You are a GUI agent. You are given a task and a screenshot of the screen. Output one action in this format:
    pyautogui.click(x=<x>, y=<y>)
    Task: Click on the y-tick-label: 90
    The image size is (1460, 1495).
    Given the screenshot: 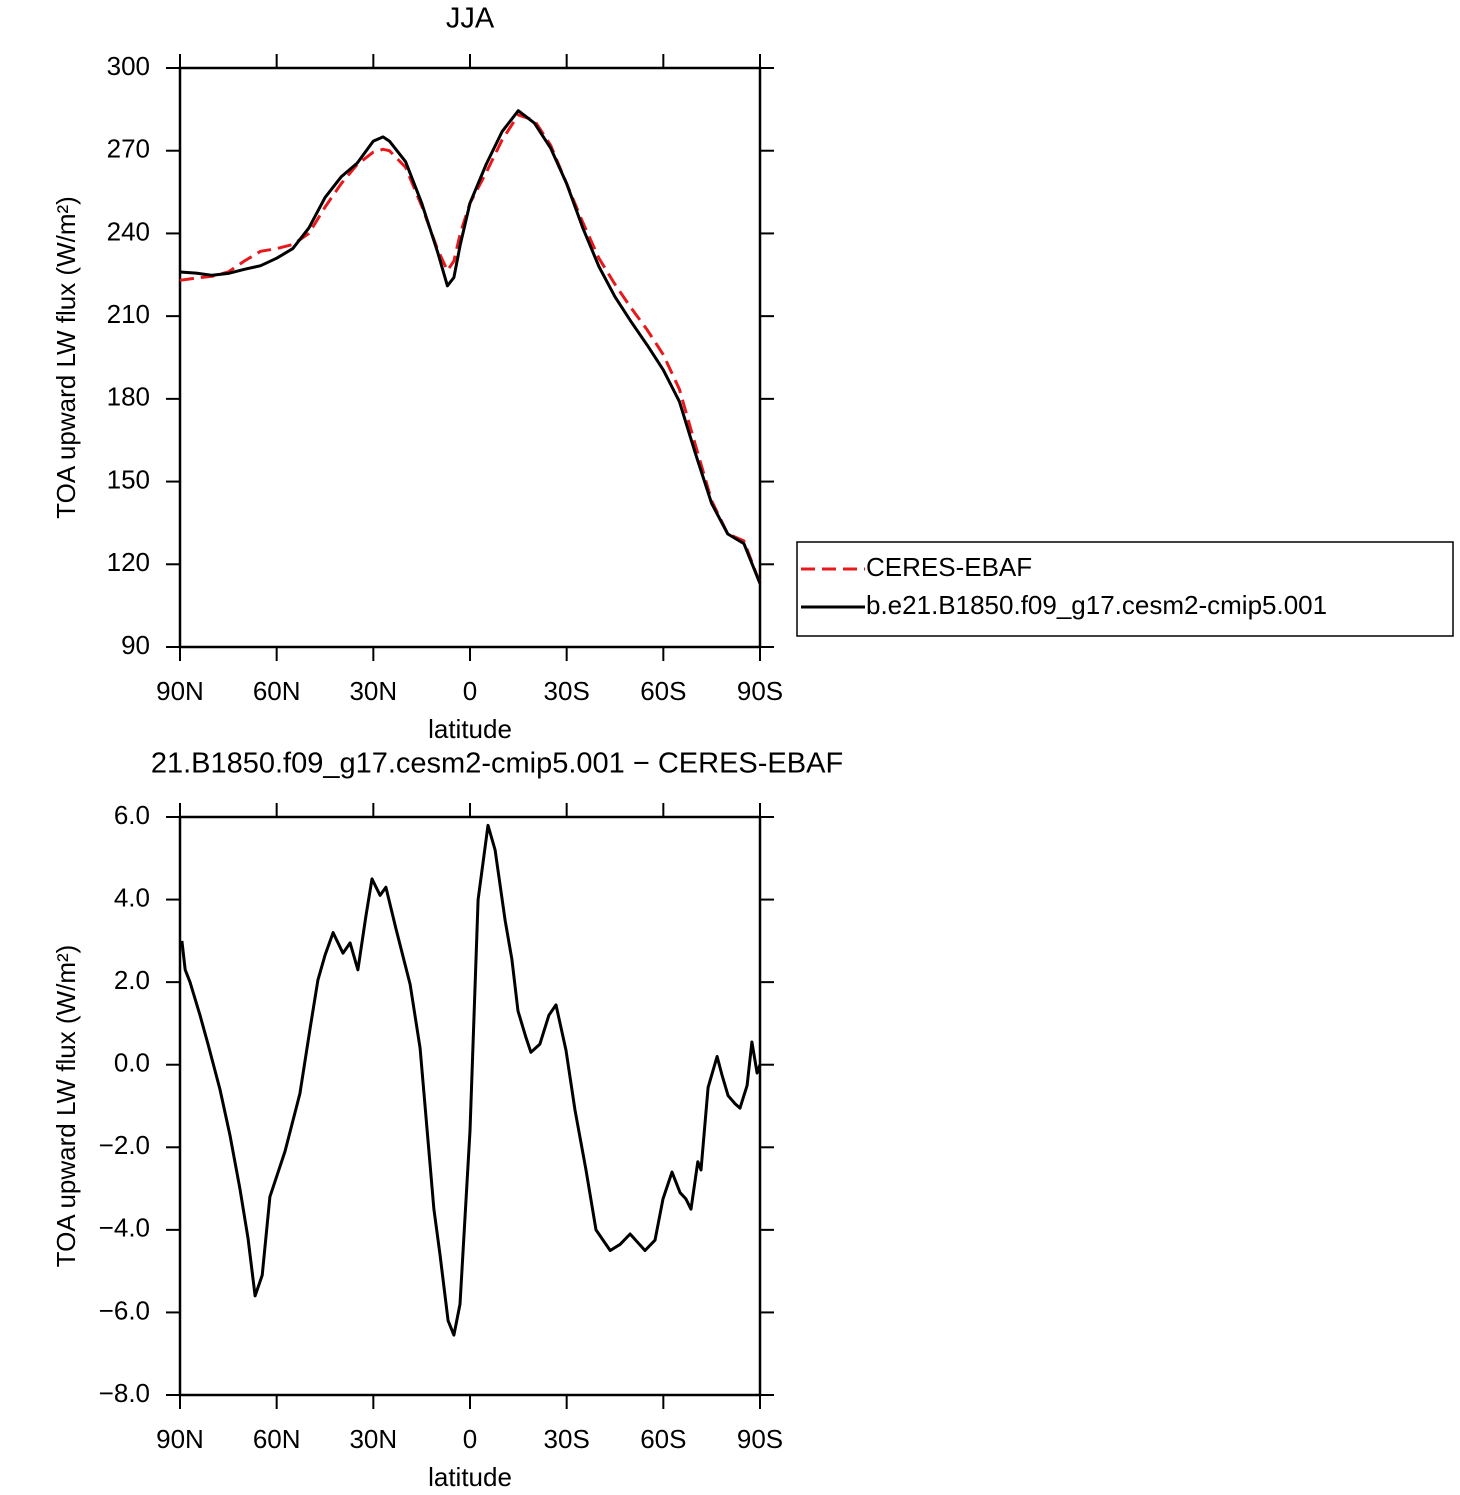 What is the action you would take?
    pyautogui.click(x=135, y=645)
    